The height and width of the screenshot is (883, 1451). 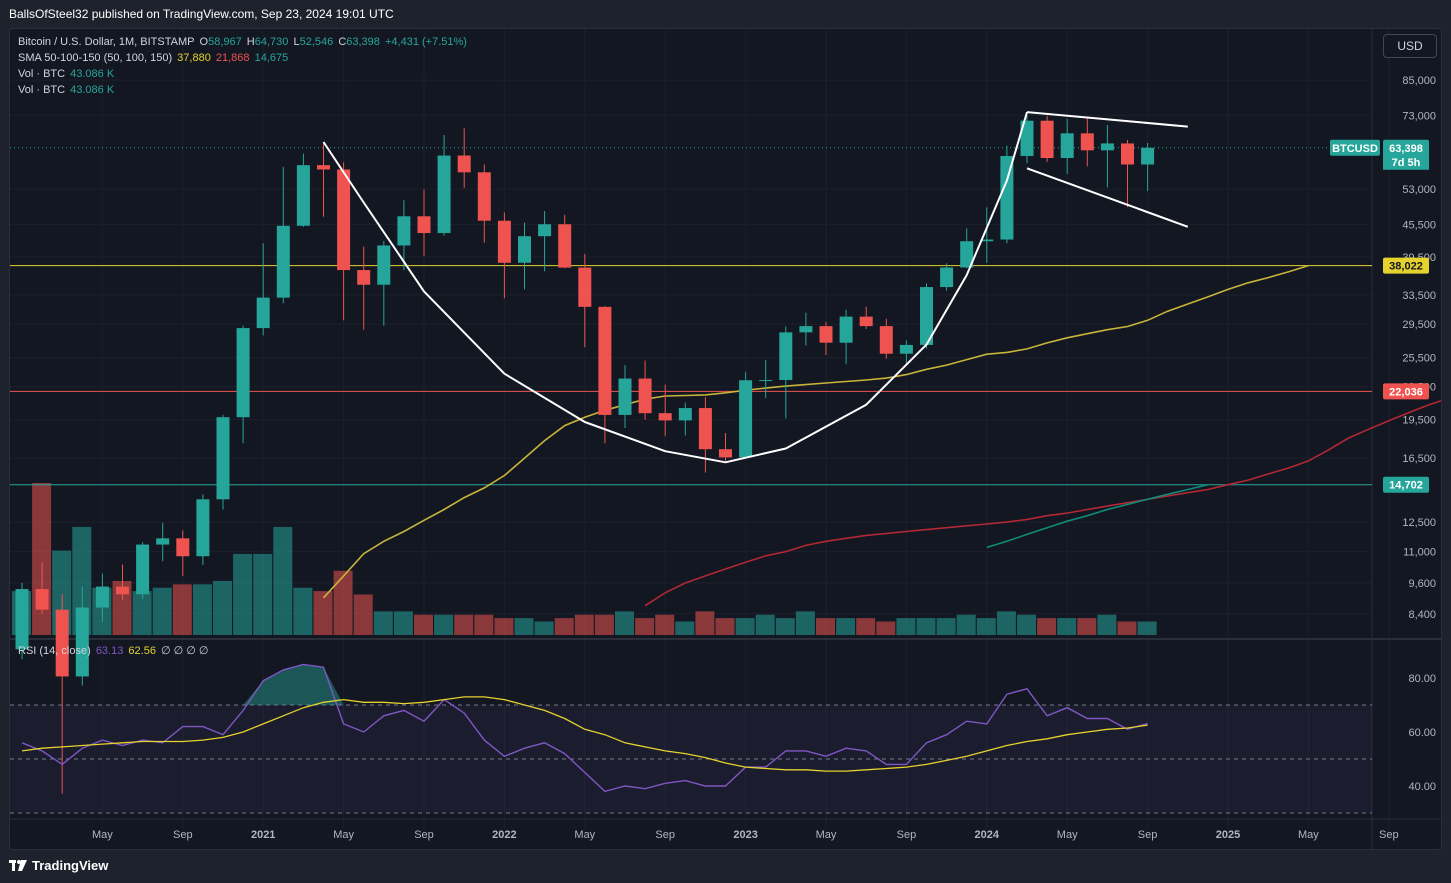 I want to click on time-tick-label: 2024, so click(x=987, y=835).